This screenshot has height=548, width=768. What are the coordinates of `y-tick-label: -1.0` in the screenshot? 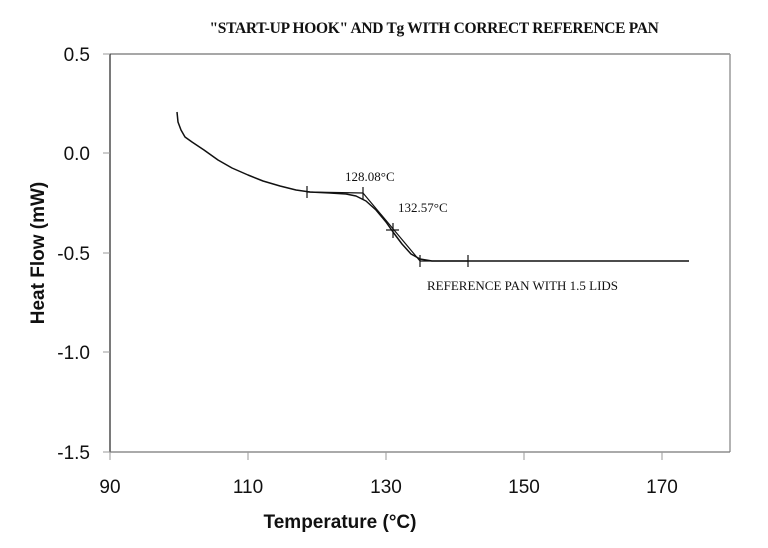 It's located at (73, 353).